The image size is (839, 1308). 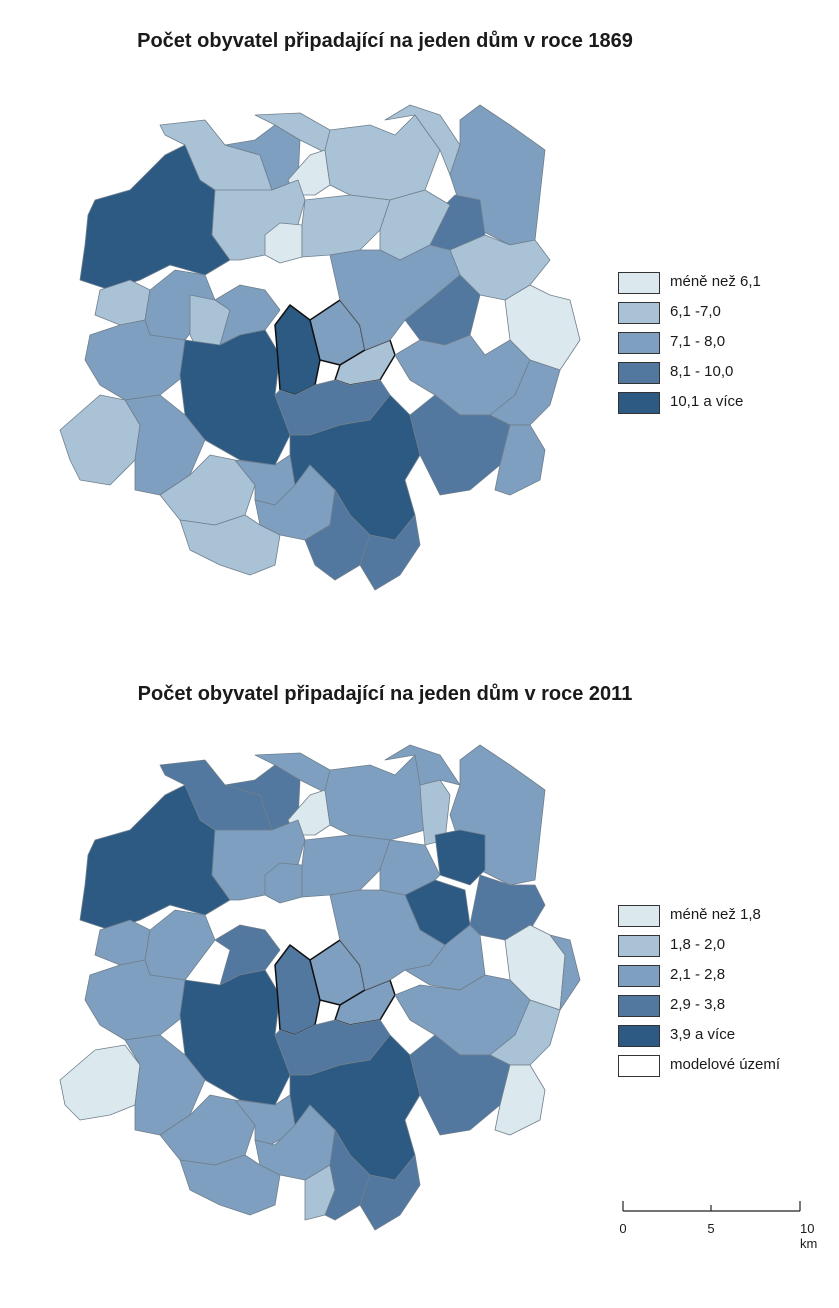 What do you see at coordinates (725, 1064) in the screenshot?
I see `legend-label: modelové území` at bounding box center [725, 1064].